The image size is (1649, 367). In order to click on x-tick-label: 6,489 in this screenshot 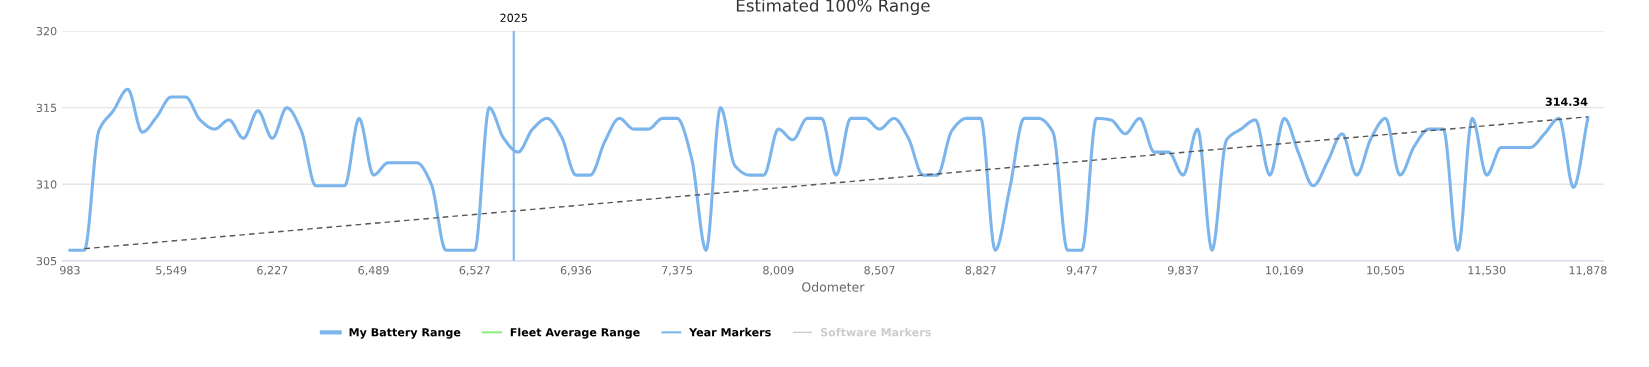, I will do `click(373, 270)`.